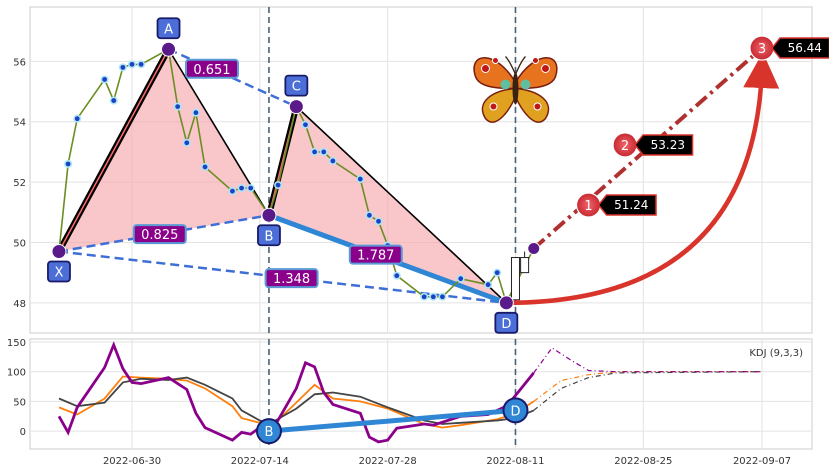  What do you see at coordinates (647, 386) in the screenshot?
I see `kdj-projection-k` at bounding box center [647, 386].